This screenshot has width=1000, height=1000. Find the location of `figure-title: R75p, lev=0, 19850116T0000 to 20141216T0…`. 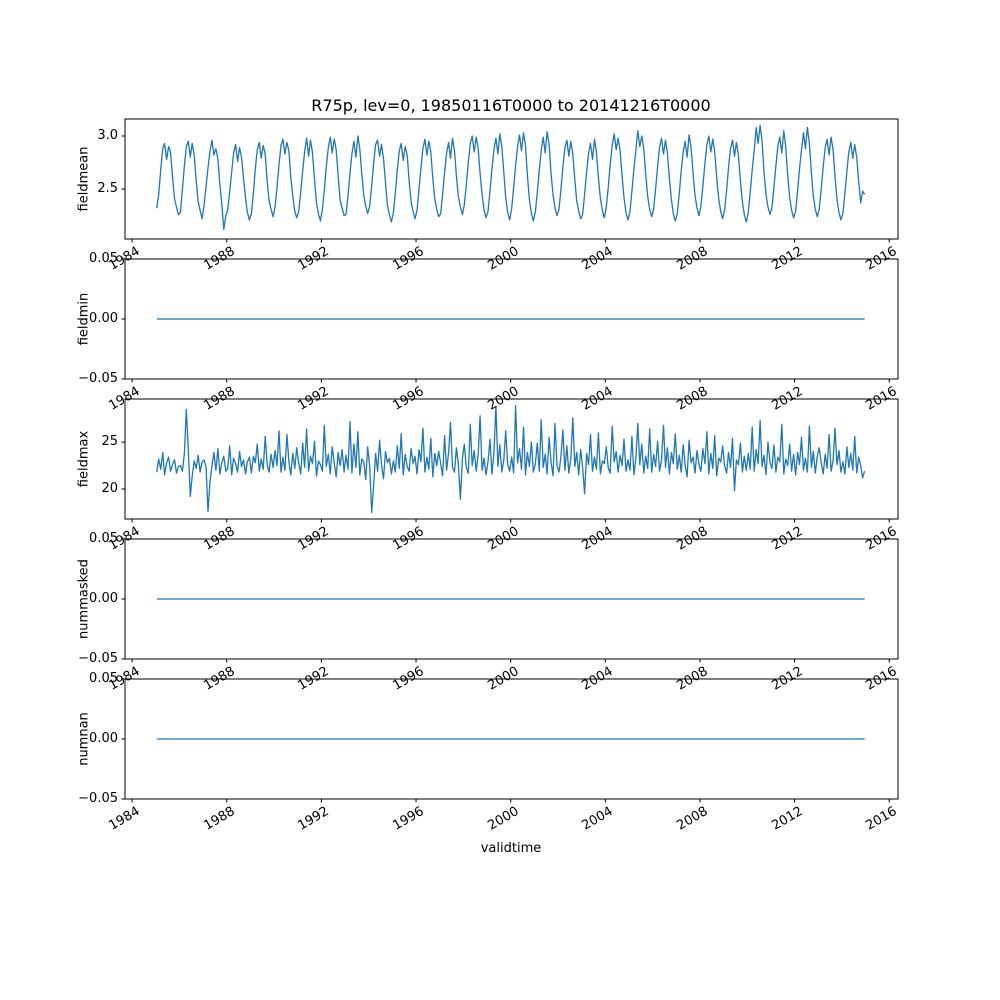

figure-title: R75p, lev=0, 19850116T0000 to 20141216T0… is located at coordinates (511, 105).